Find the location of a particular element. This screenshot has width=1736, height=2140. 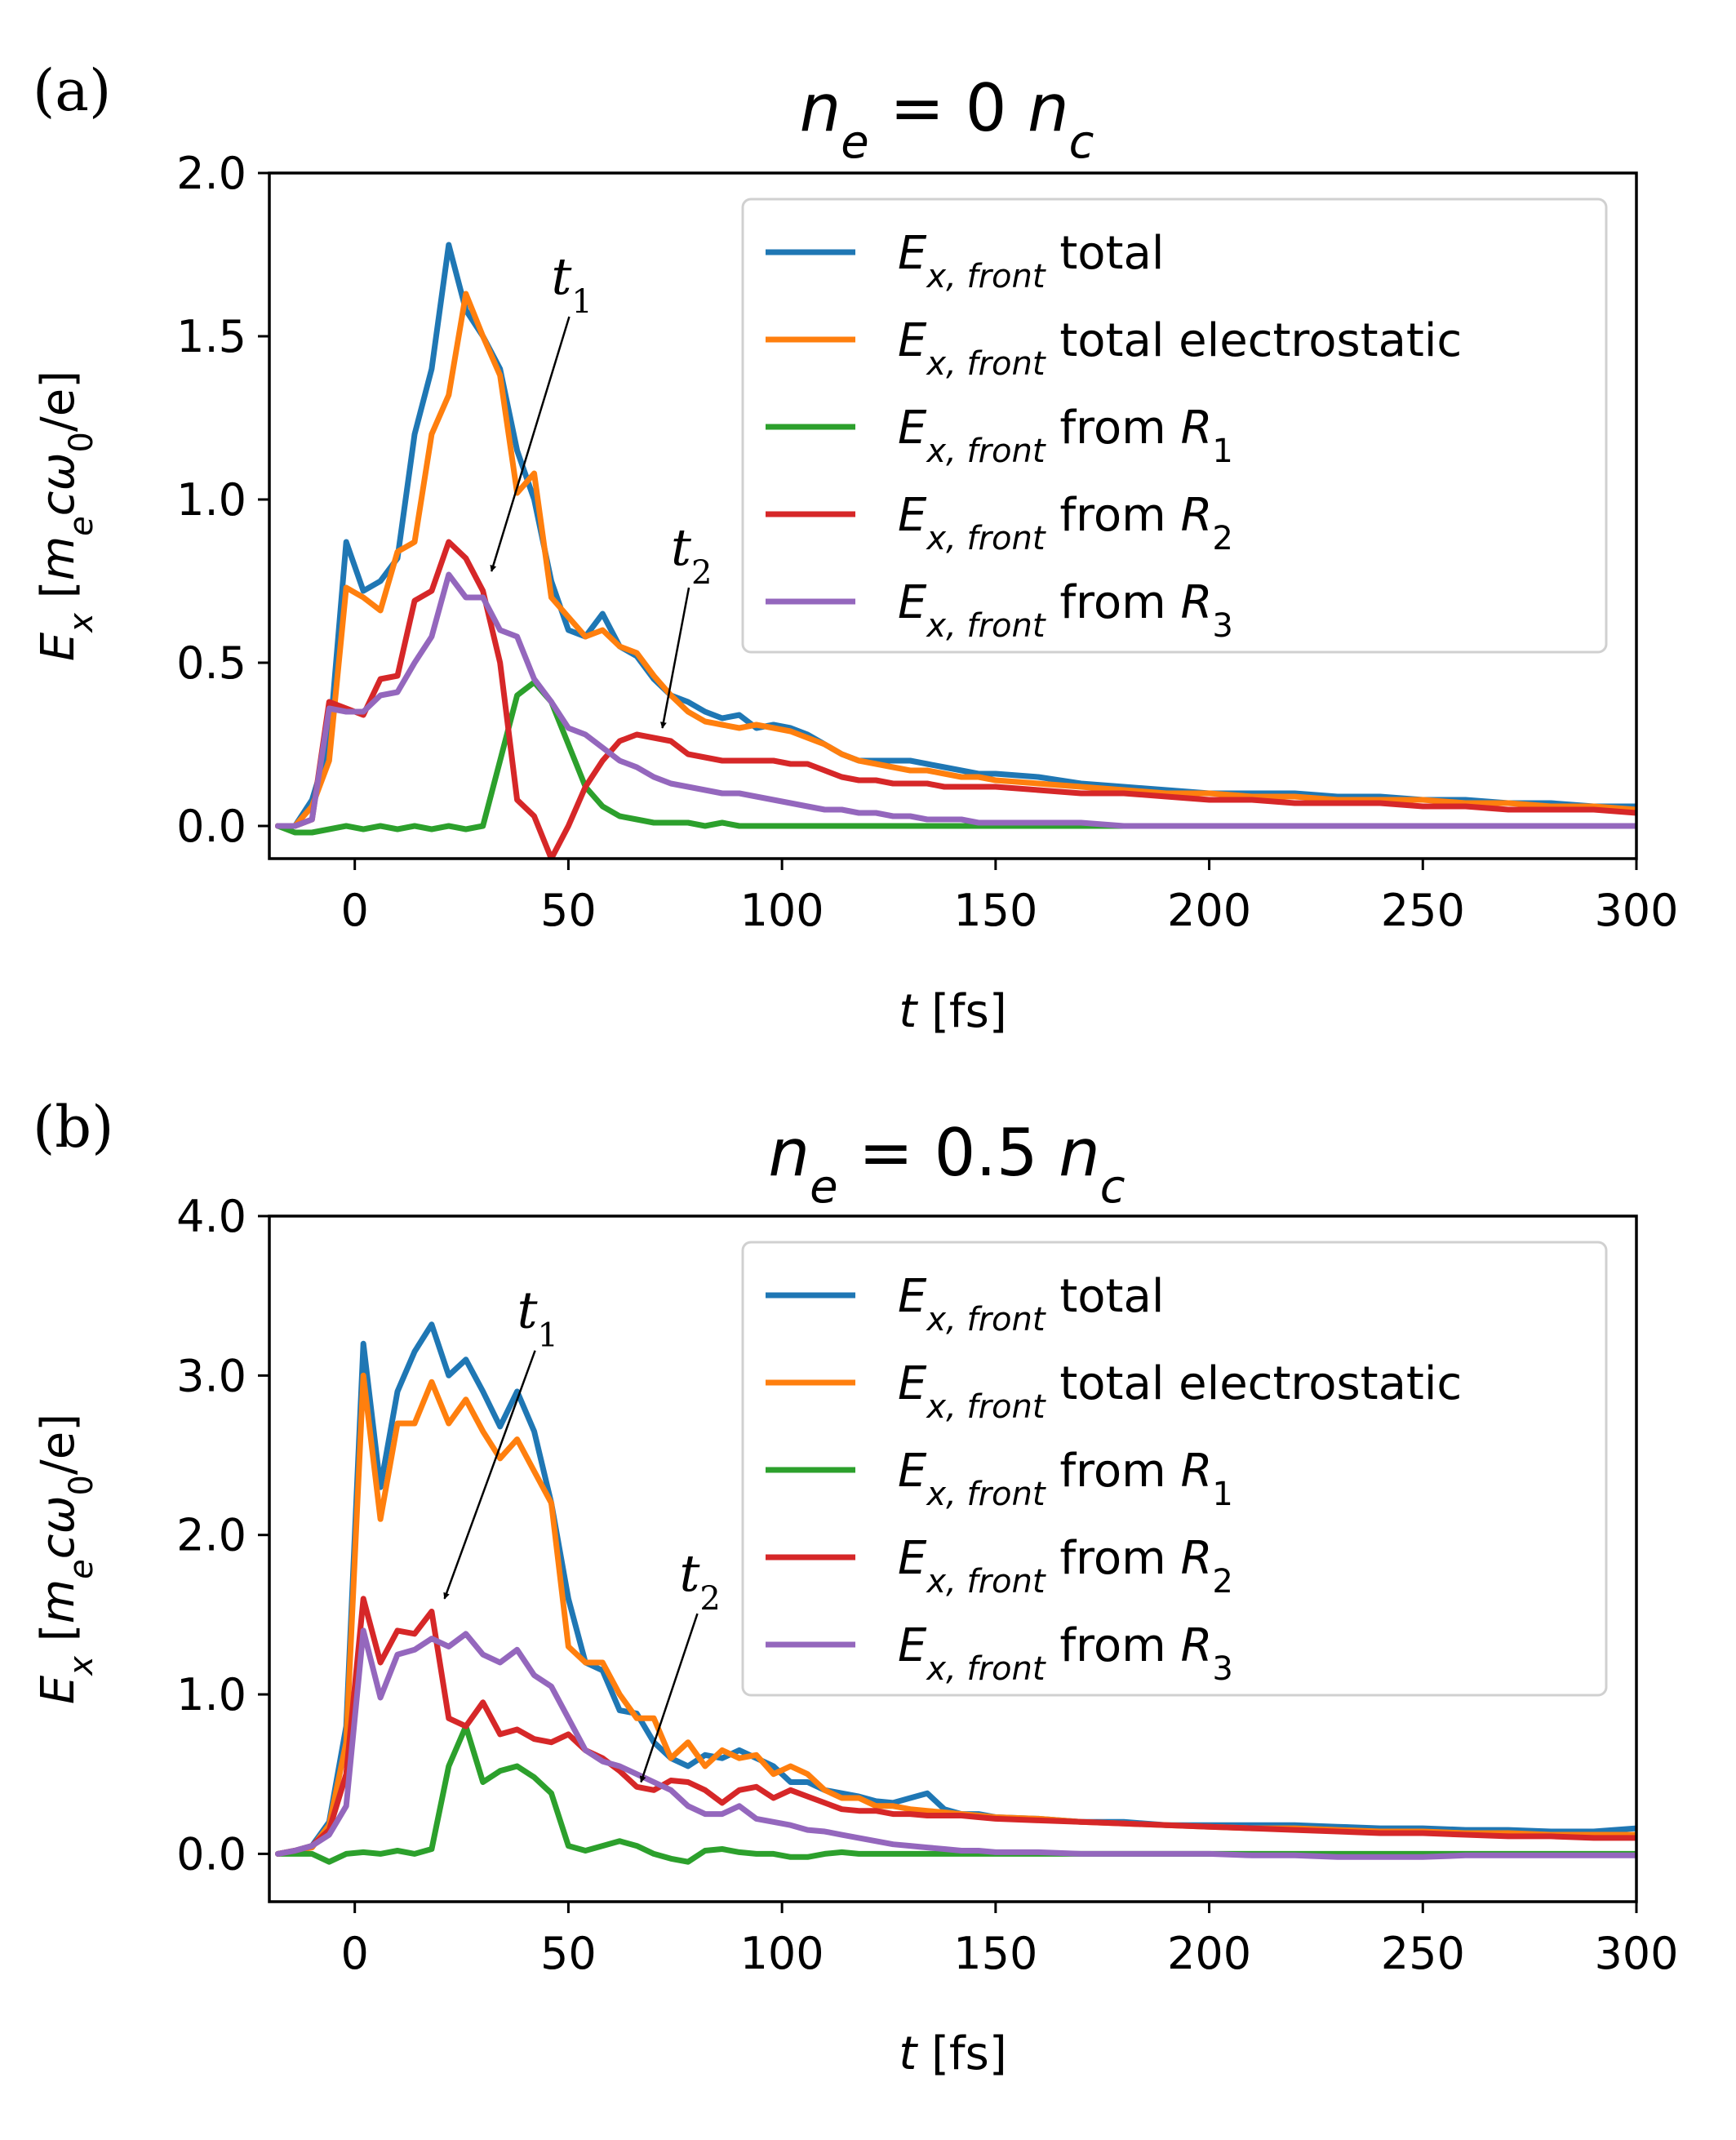

panel-label: (b) is located at coordinates (73, 1127).